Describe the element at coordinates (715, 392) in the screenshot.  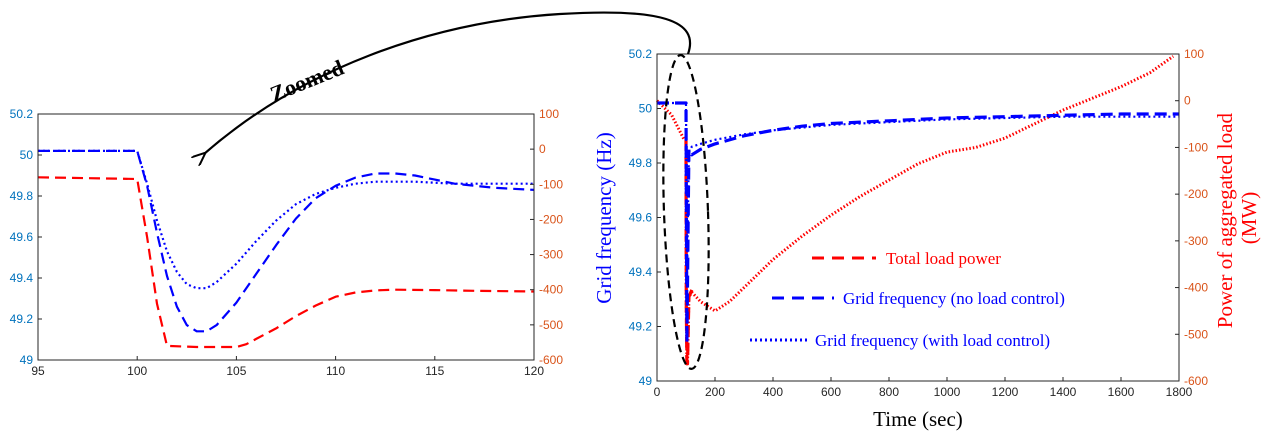
I see `main-x-tick-label: 200` at that location.